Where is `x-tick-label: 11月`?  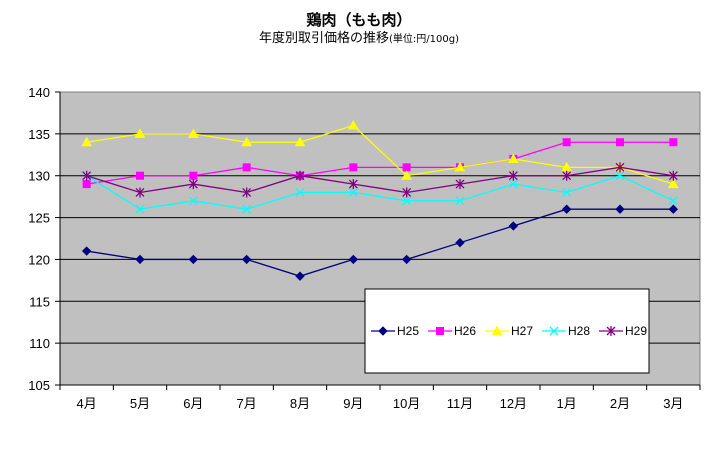 x-tick-label: 11月 is located at coordinates (460, 403).